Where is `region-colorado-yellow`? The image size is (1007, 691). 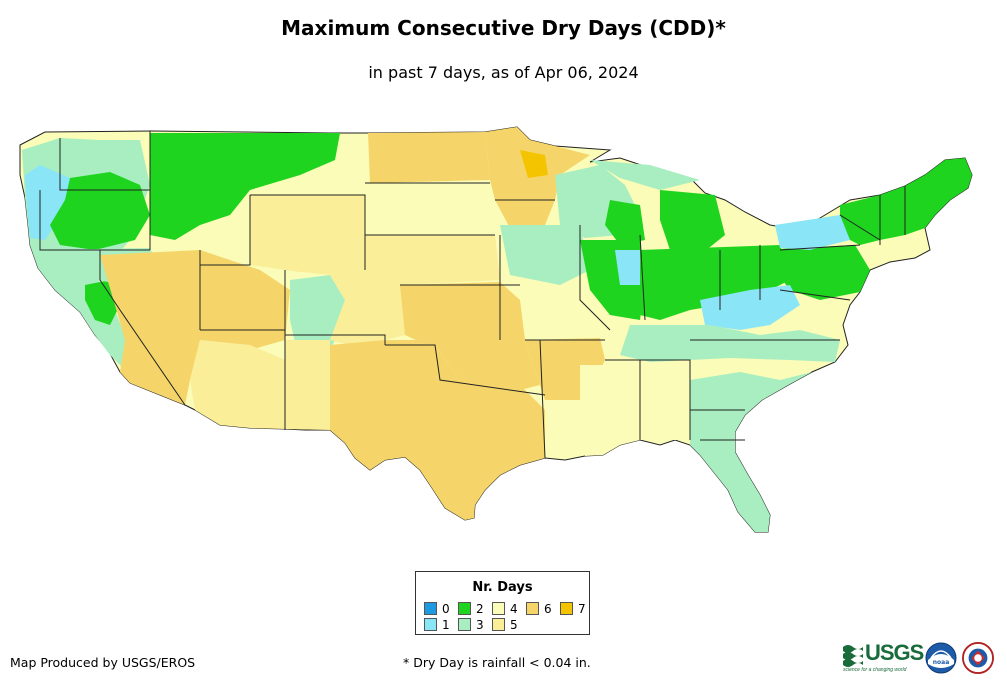
region-colorado-yellow is located at coordinates (345, 307).